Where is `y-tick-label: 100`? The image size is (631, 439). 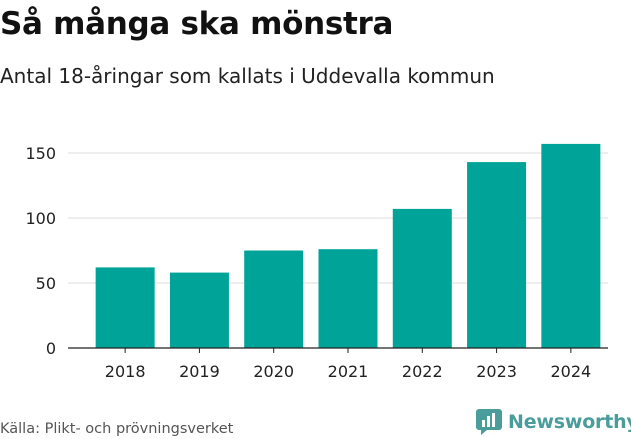
y-tick-label: 100 is located at coordinates (40, 218).